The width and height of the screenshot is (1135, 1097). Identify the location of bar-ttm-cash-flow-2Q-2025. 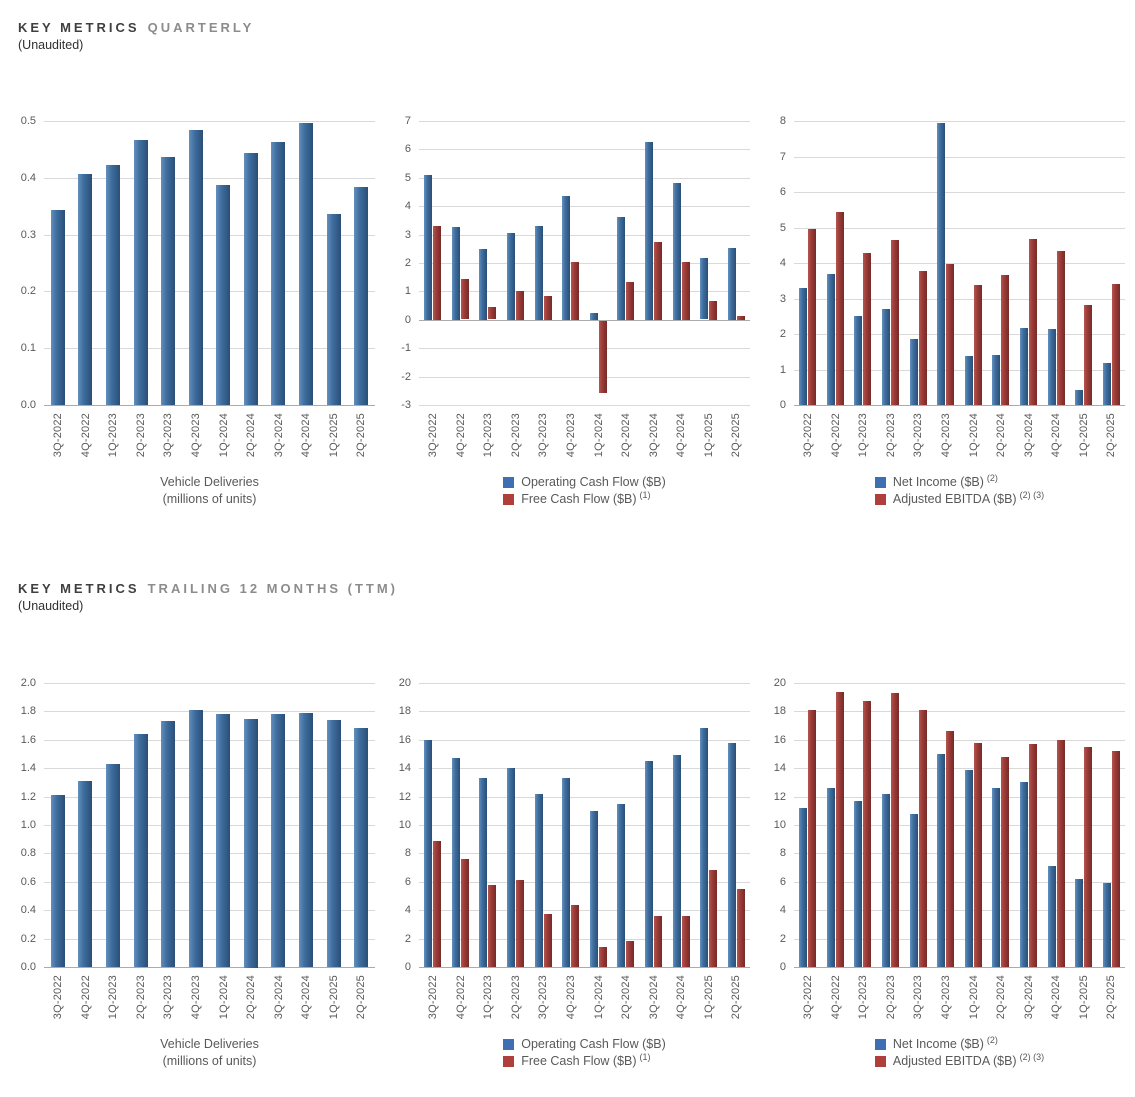
(741, 928).